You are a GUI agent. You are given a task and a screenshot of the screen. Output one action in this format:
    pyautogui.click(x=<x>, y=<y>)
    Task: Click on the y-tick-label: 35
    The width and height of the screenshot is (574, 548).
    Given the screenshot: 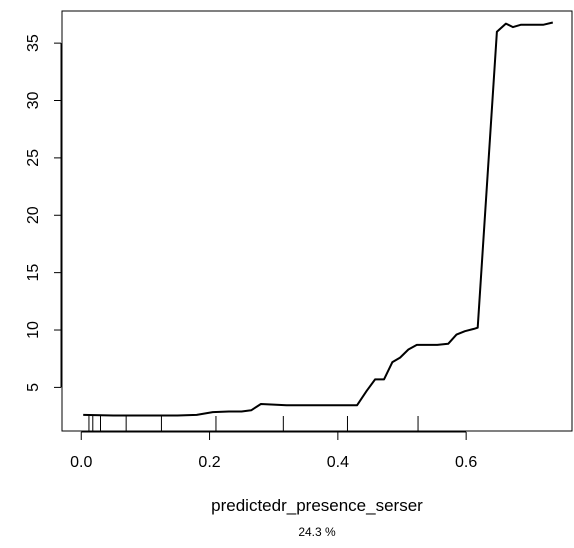 What is the action you would take?
    pyautogui.click(x=33, y=43)
    